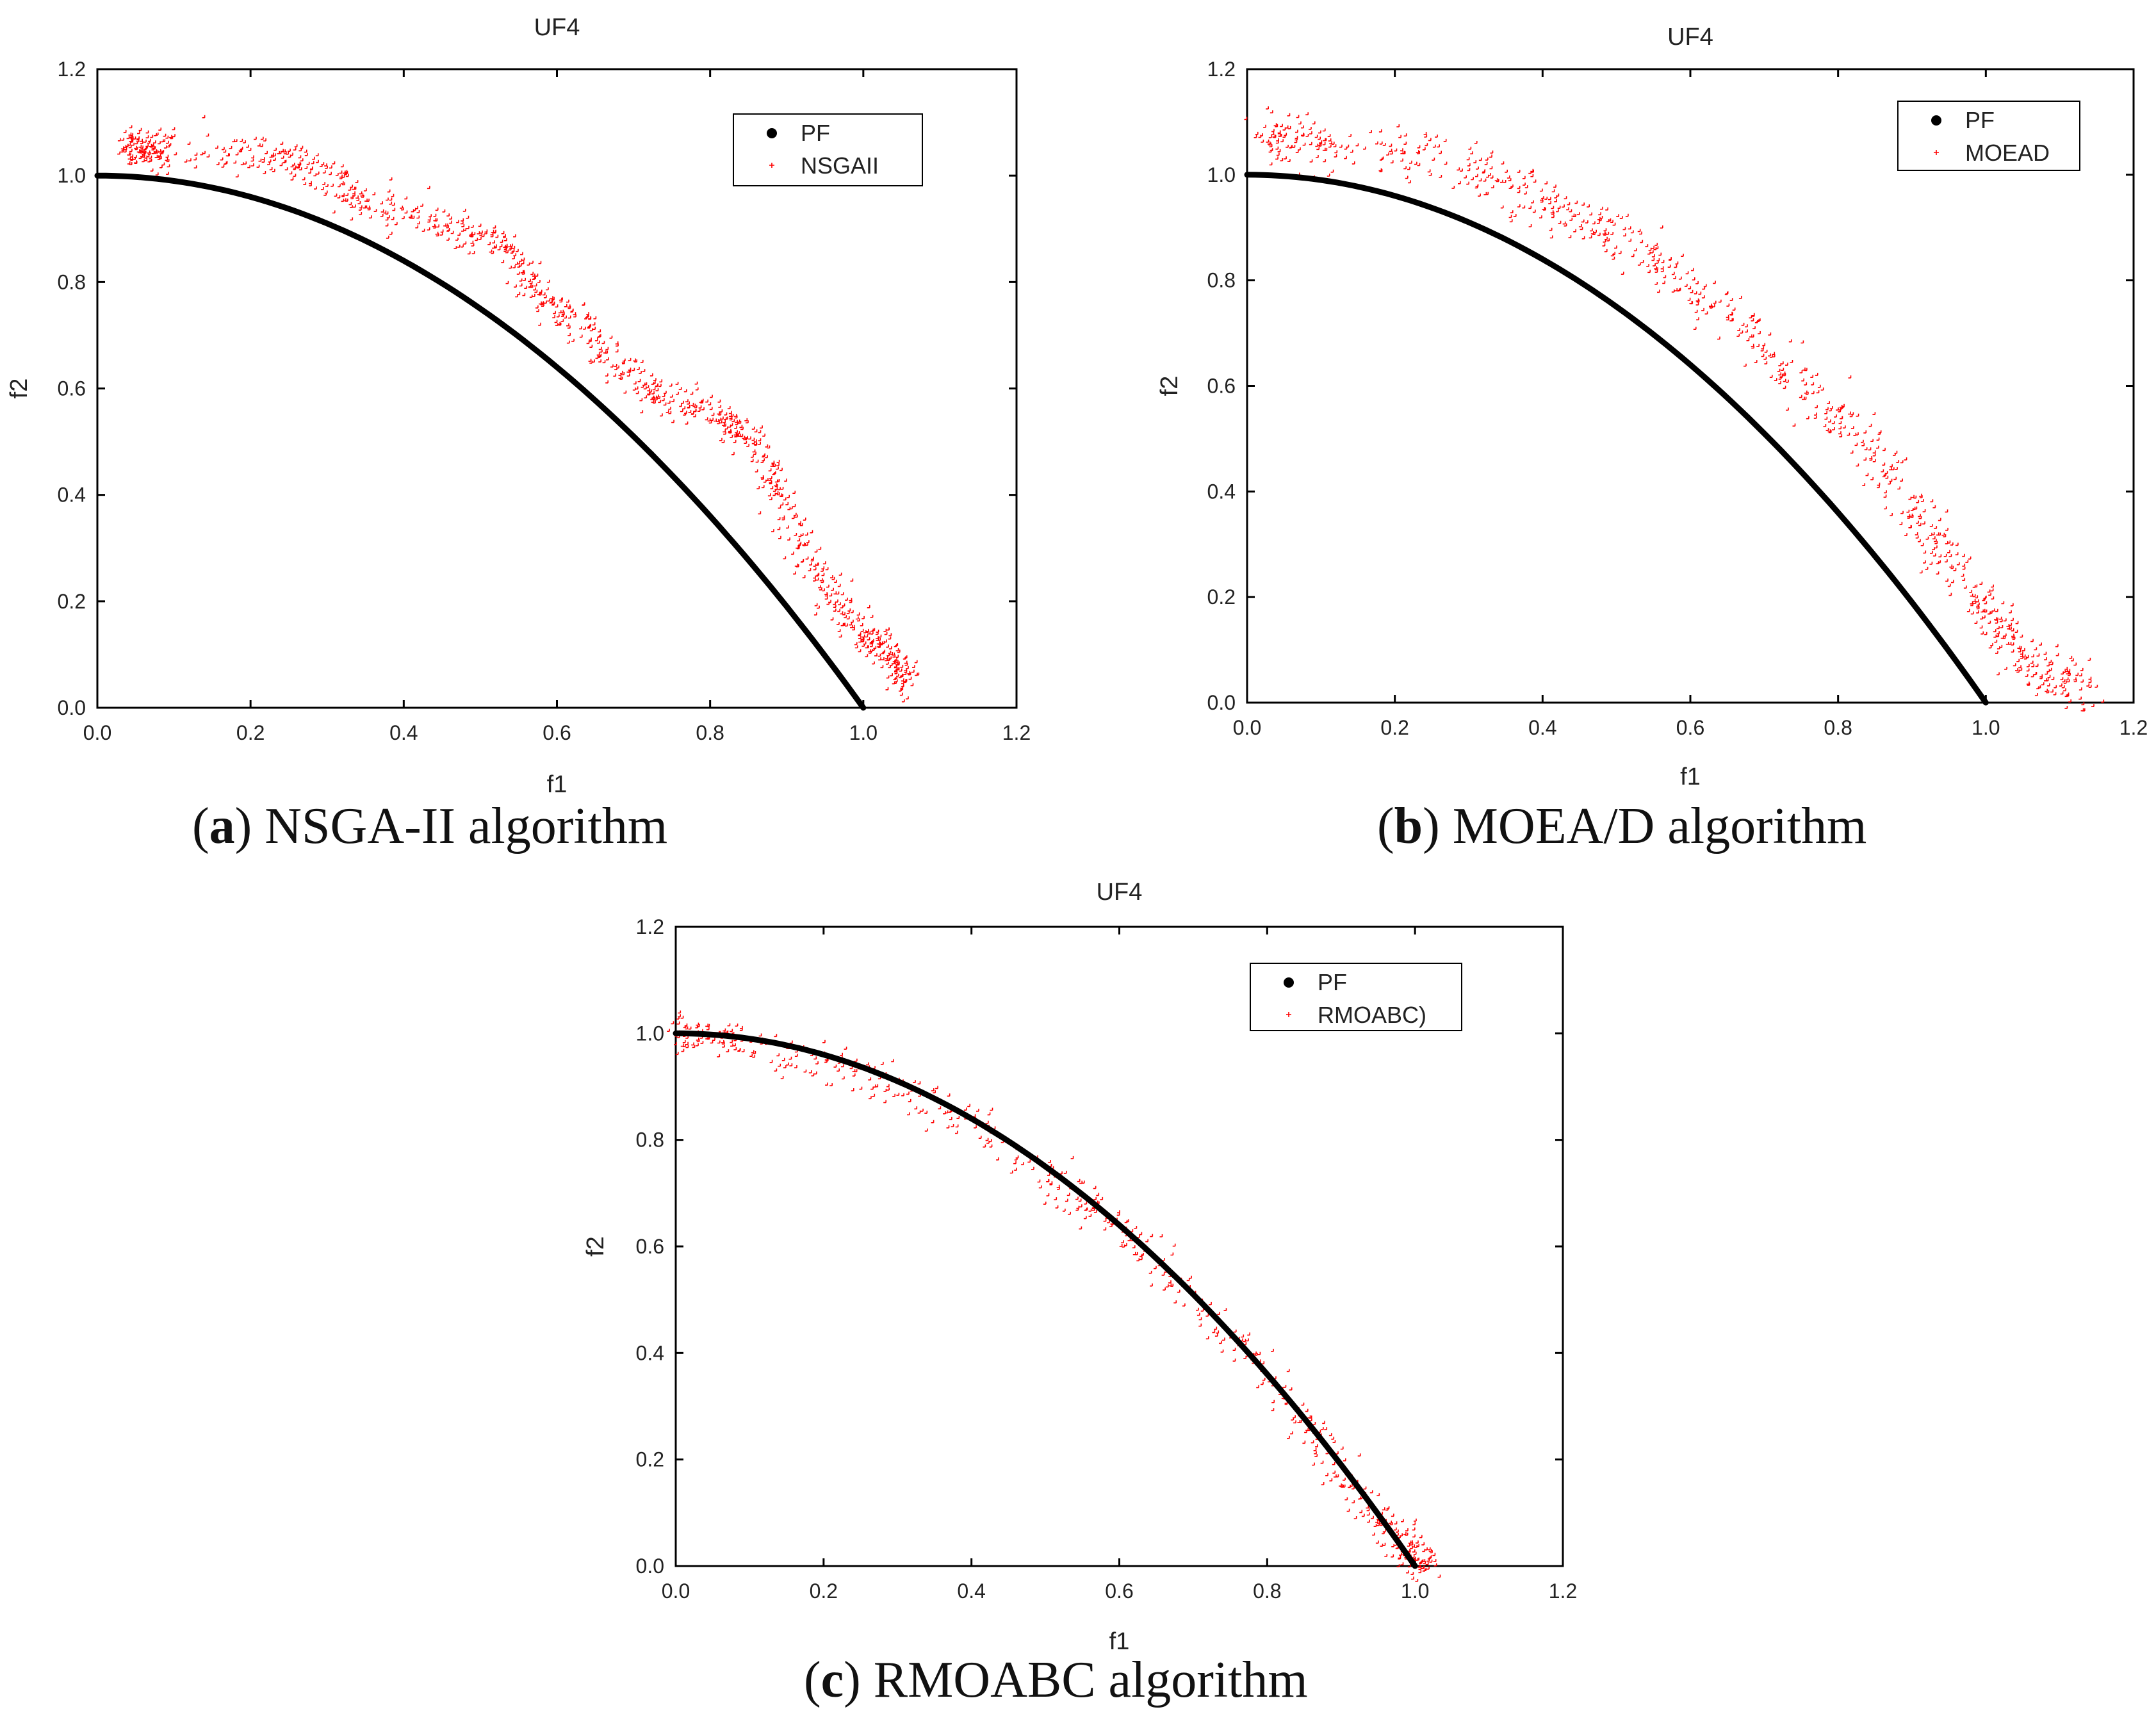 The height and width of the screenshot is (1730, 2156). I want to click on legend-algo-label: RMOABC), so click(1372, 1015).